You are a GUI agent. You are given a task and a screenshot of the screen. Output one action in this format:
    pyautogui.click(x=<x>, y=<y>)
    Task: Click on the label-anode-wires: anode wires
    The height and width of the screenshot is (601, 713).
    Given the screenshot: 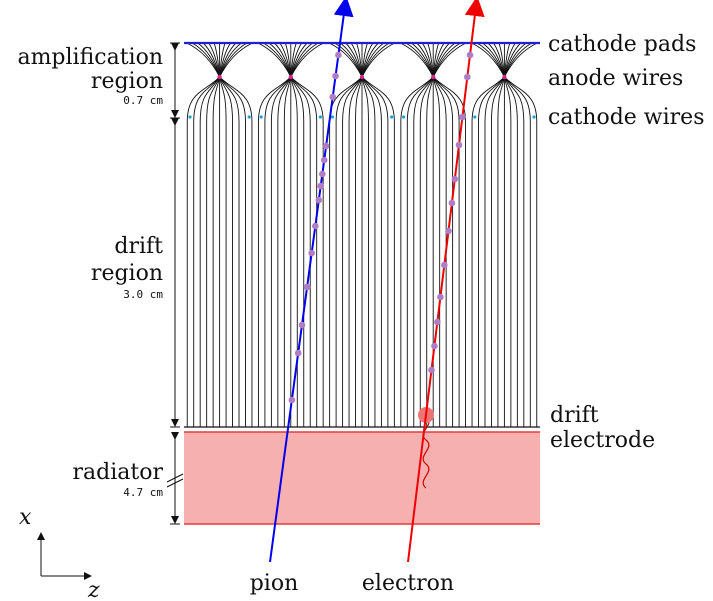 What is the action you would take?
    pyautogui.click(x=615, y=78)
    